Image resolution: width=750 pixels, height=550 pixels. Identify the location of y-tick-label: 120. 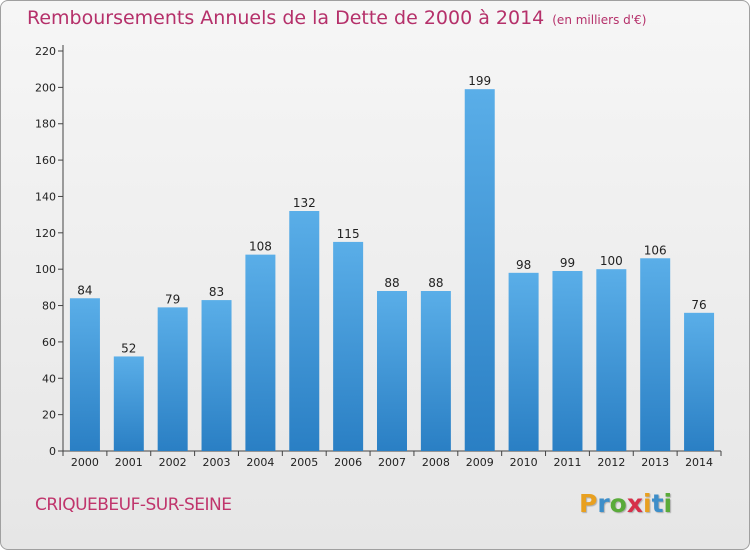
(45, 233).